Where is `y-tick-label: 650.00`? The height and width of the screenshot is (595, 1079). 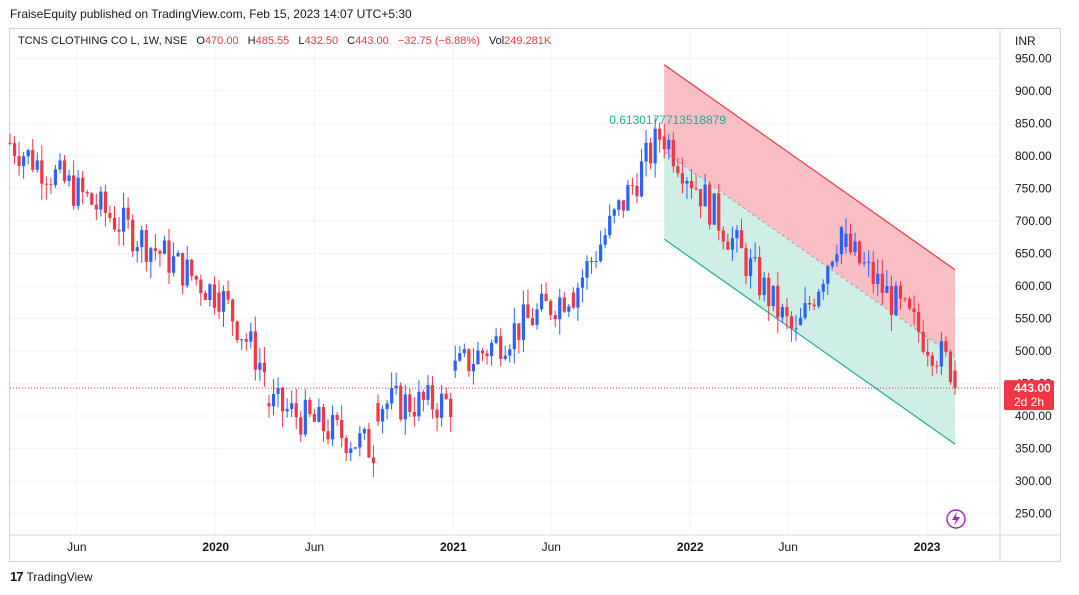
y-tick-label: 650.00 is located at coordinates (1033, 253).